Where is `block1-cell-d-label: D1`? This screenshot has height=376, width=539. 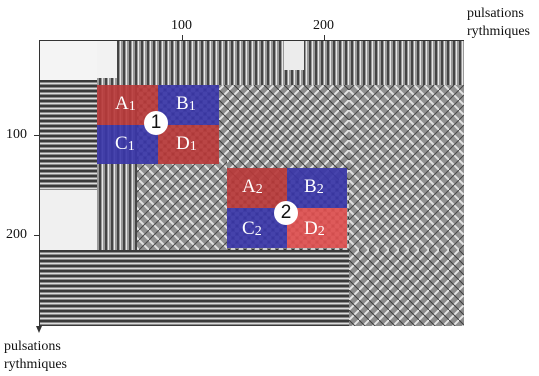
block1-cell-d-label: D1 is located at coordinates (186, 144).